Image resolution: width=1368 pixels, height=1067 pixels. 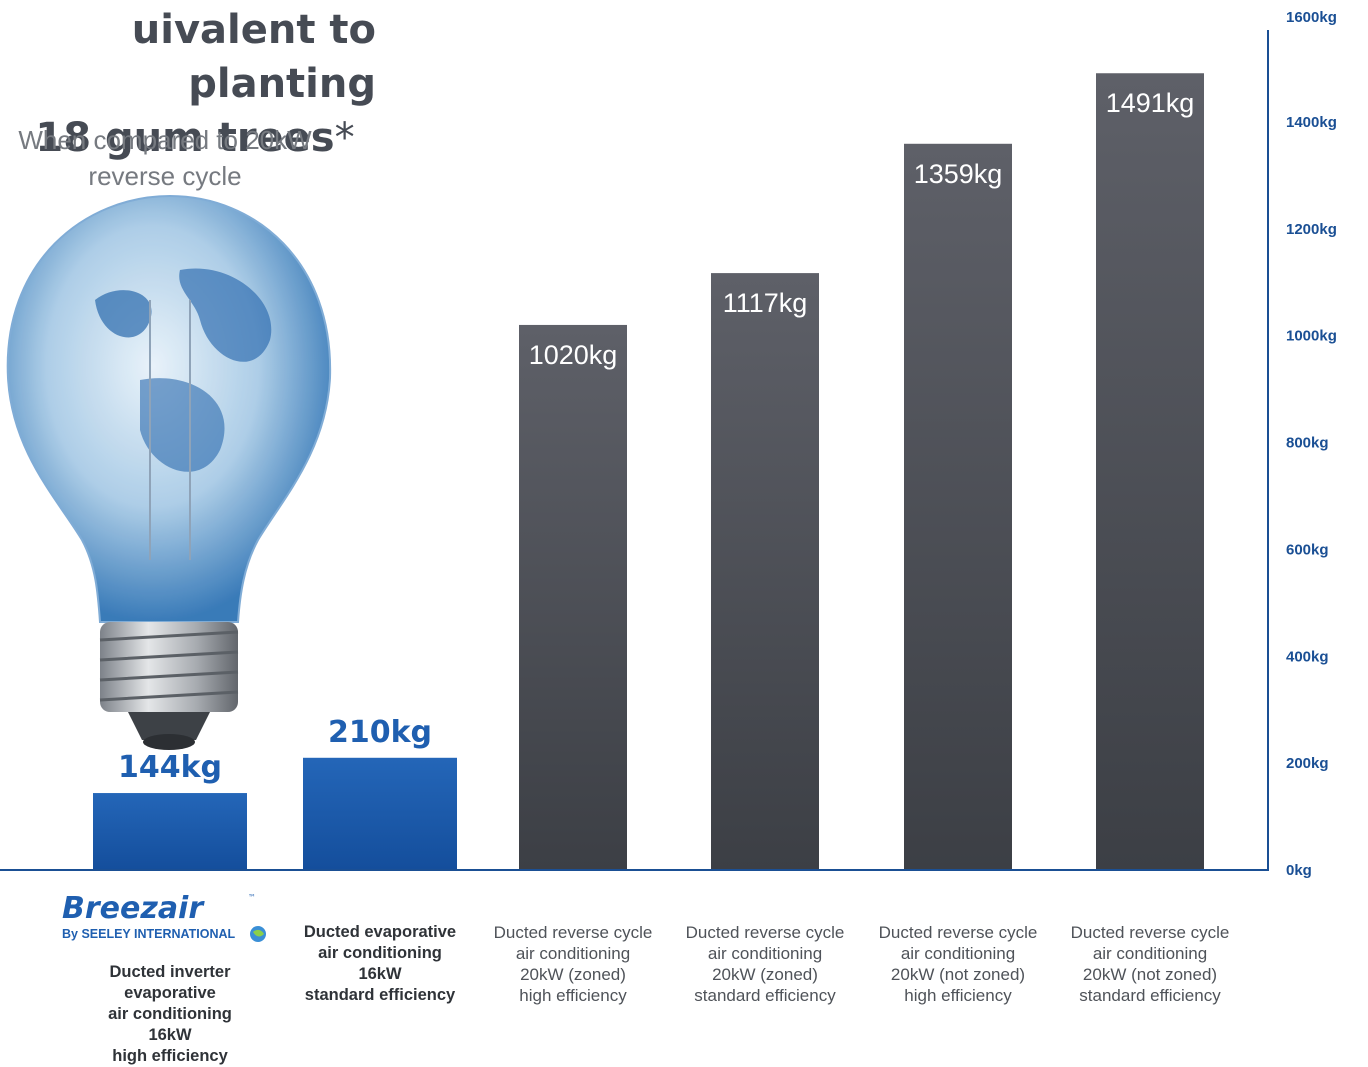 What do you see at coordinates (380, 732) in the screenshot?
I see `bar-value-label-2: 210kg` at bounding box center [380, 732].